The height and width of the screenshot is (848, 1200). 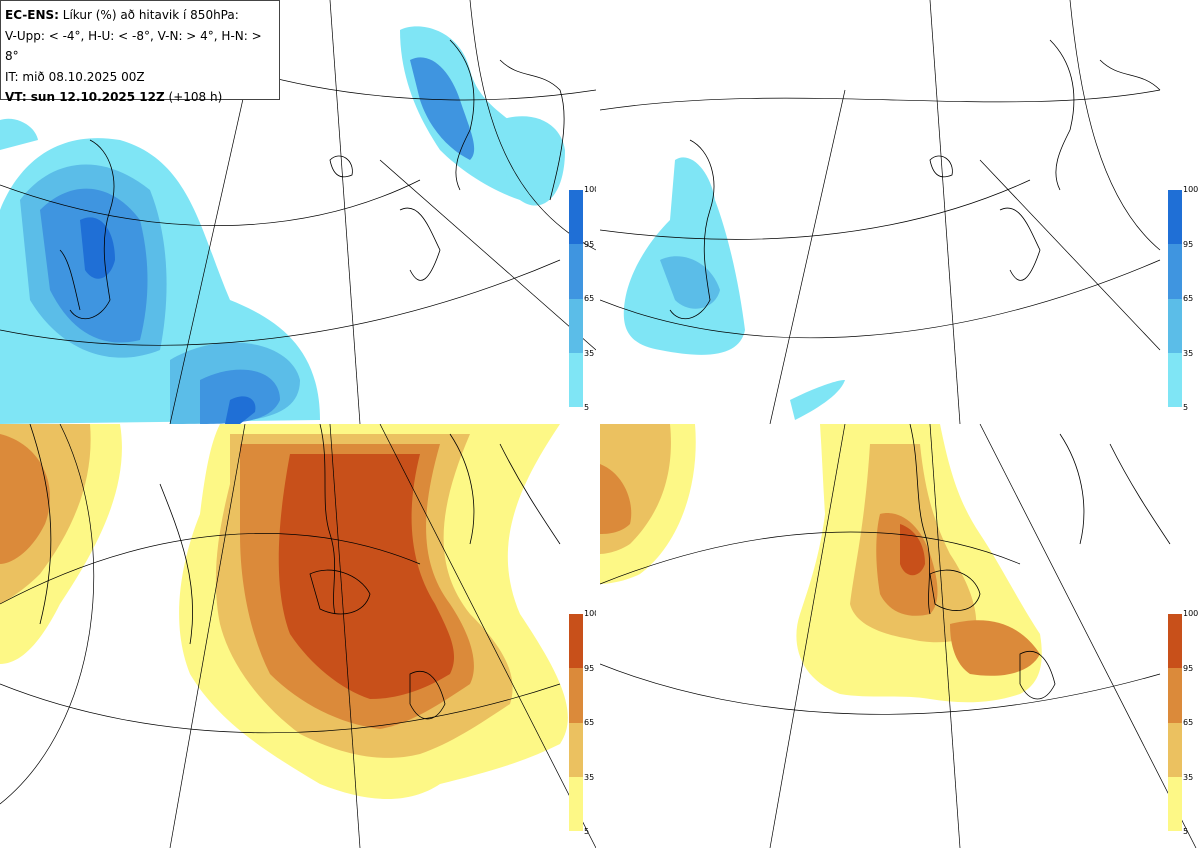 I want to click on colorbar-cold-ur, so click(x=1175, y=298).